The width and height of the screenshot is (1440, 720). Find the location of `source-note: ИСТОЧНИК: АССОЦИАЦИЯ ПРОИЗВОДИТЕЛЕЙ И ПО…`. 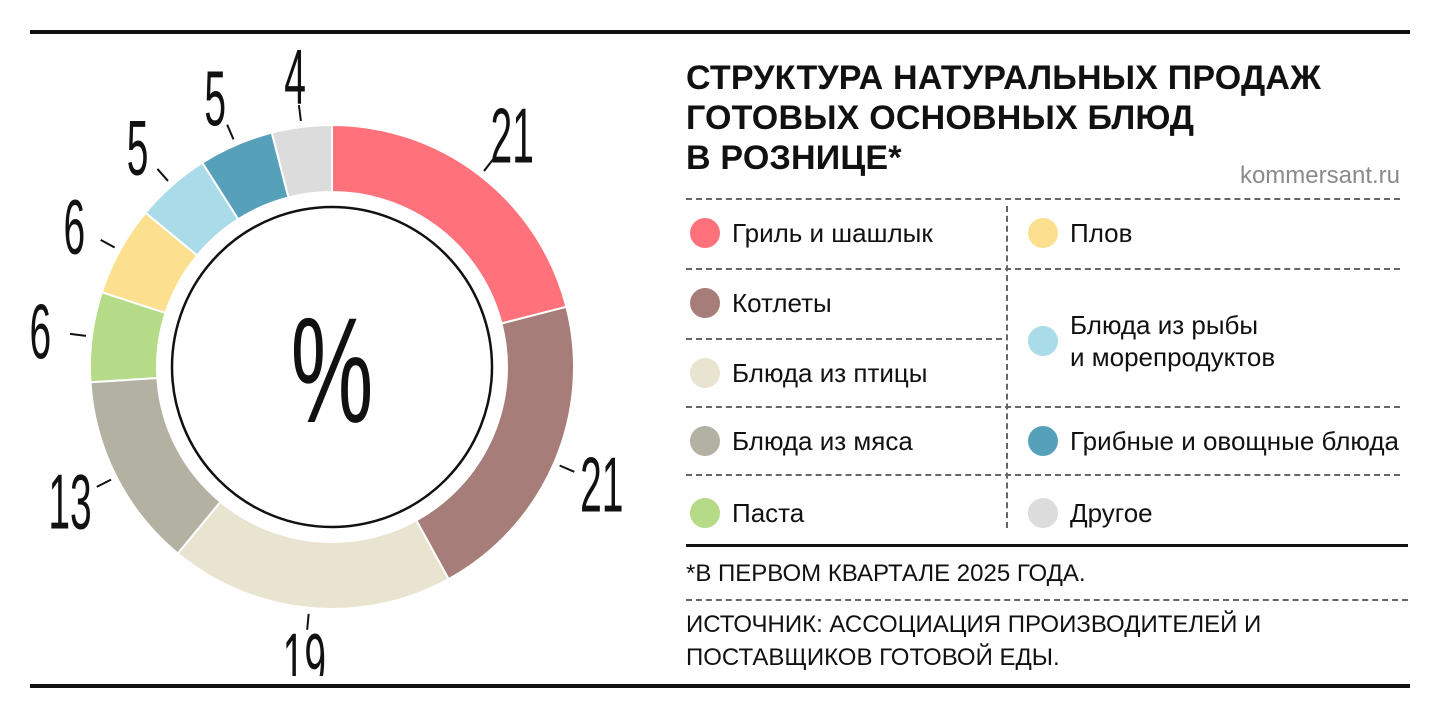

source-note: ИСТОЧНИК: АССОЦИАЦИЯ ПРОИЗВОДИТЕЛЕЙ И ПО… is located at coordinates (974, 641).